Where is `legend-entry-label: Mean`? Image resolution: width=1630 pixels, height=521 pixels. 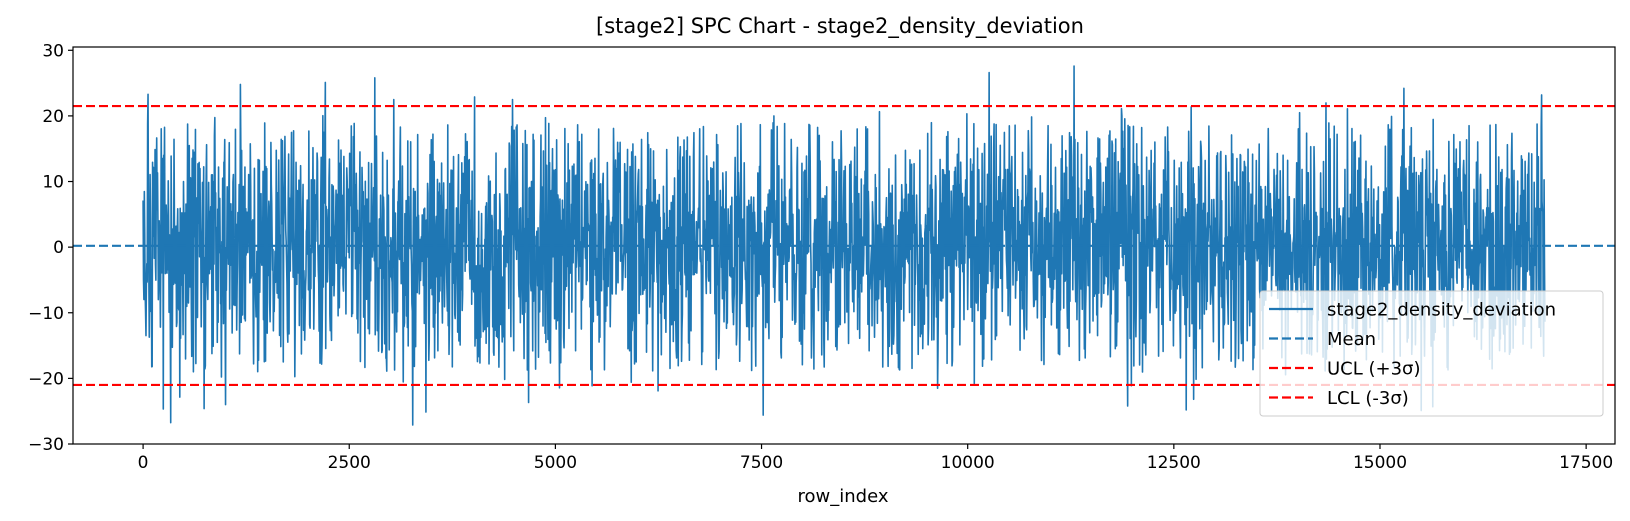 legend-entry-label: Mean is located at coordinates (1351, 339).